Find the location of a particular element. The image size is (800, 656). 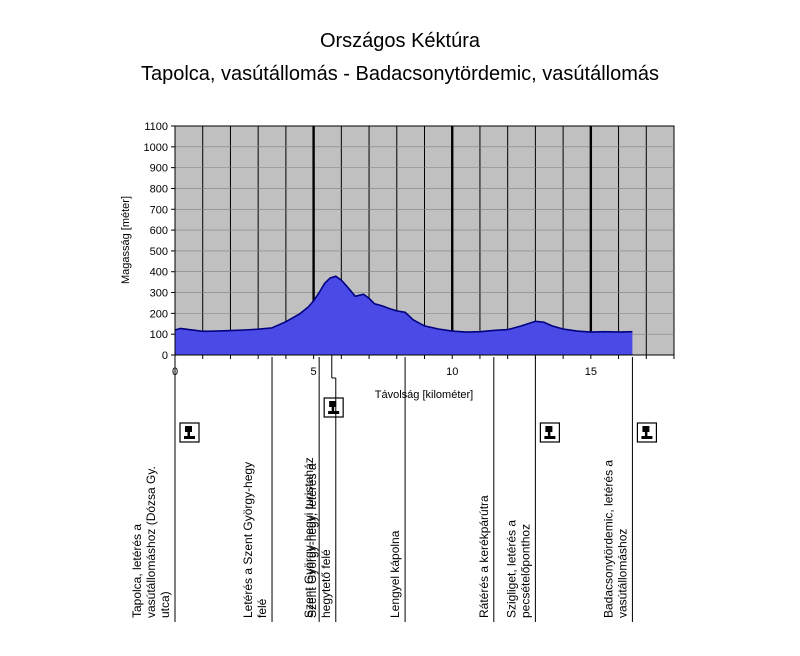

y-tick-label: 300 is located at coordinates (159, 294).